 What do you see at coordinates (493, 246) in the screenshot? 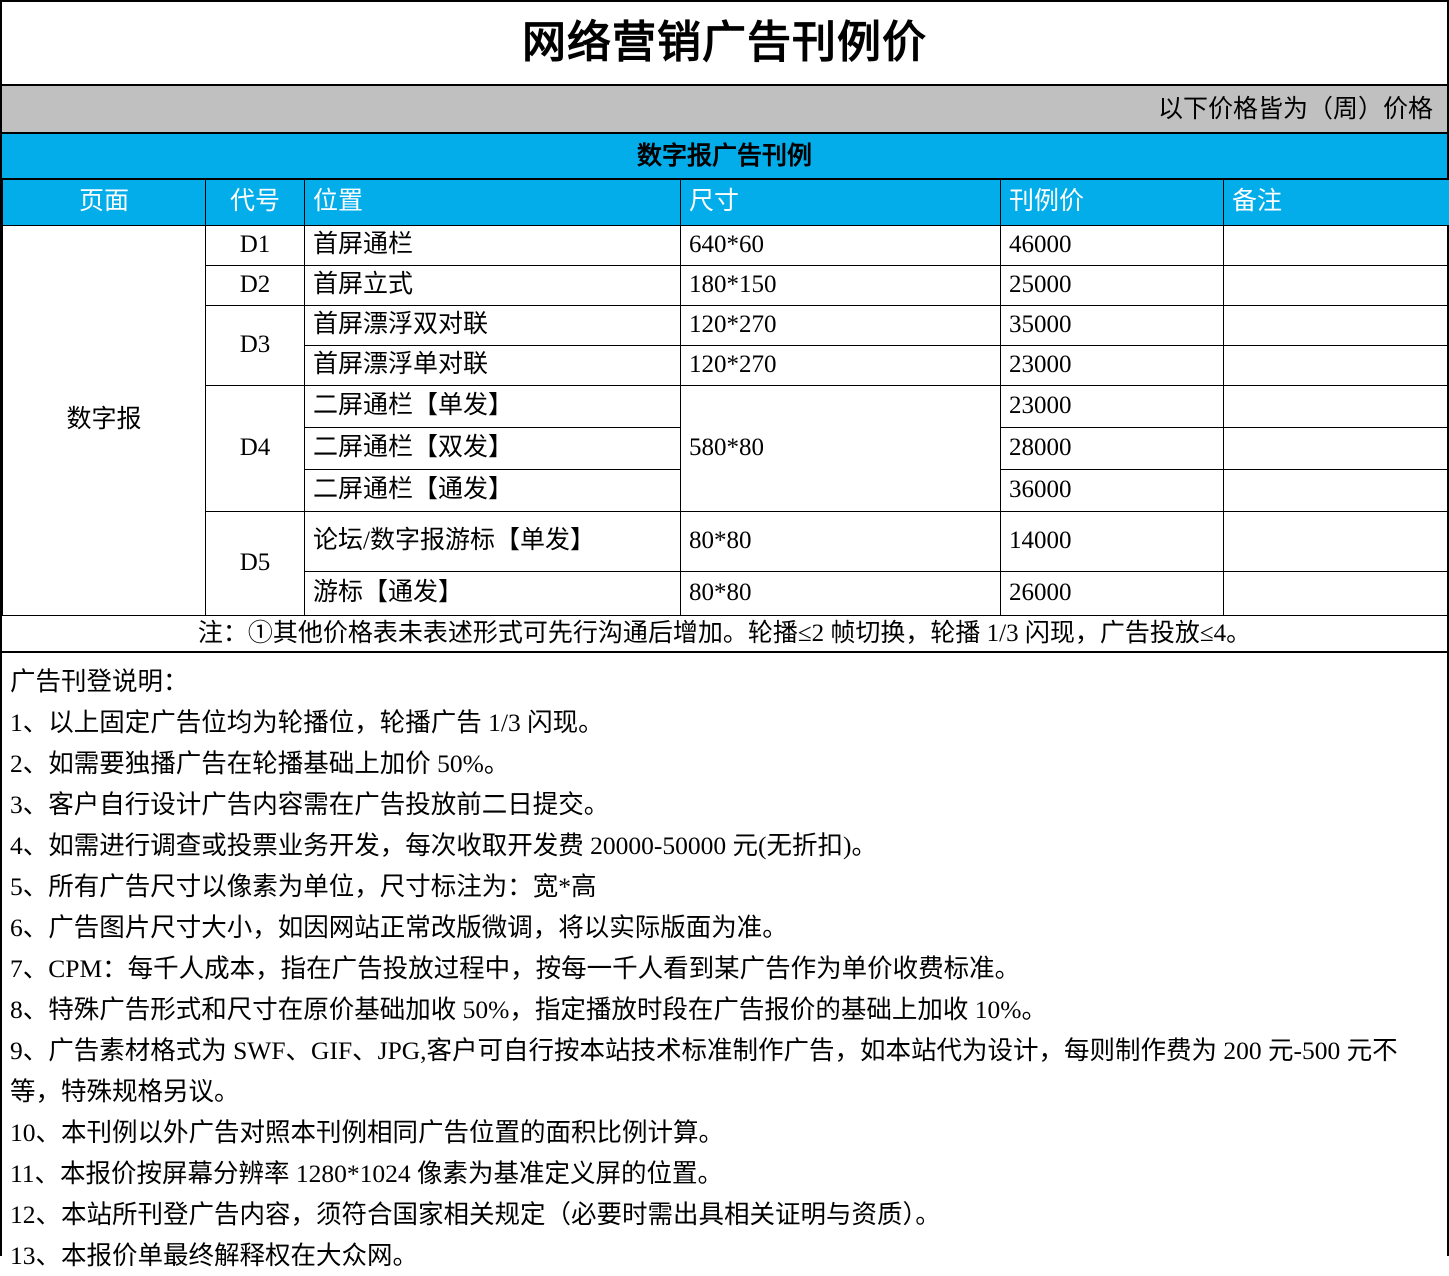
I see `cell-position: 首屏通栏` at bounding box center [493, 246].